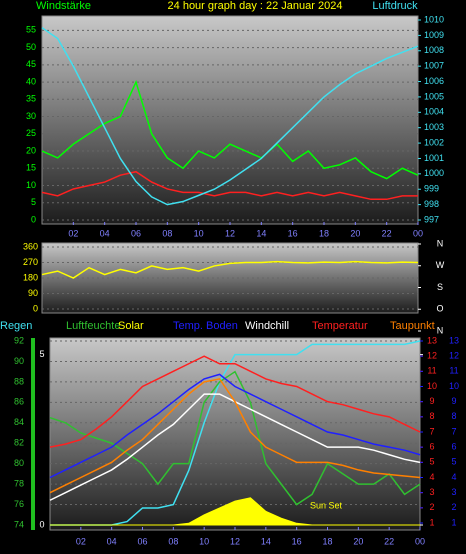 This screenshot has height=554, width=466. Describe the element at coordinates (30, 262) in the screenshot. I see `y-tick-label: 270` at that location.